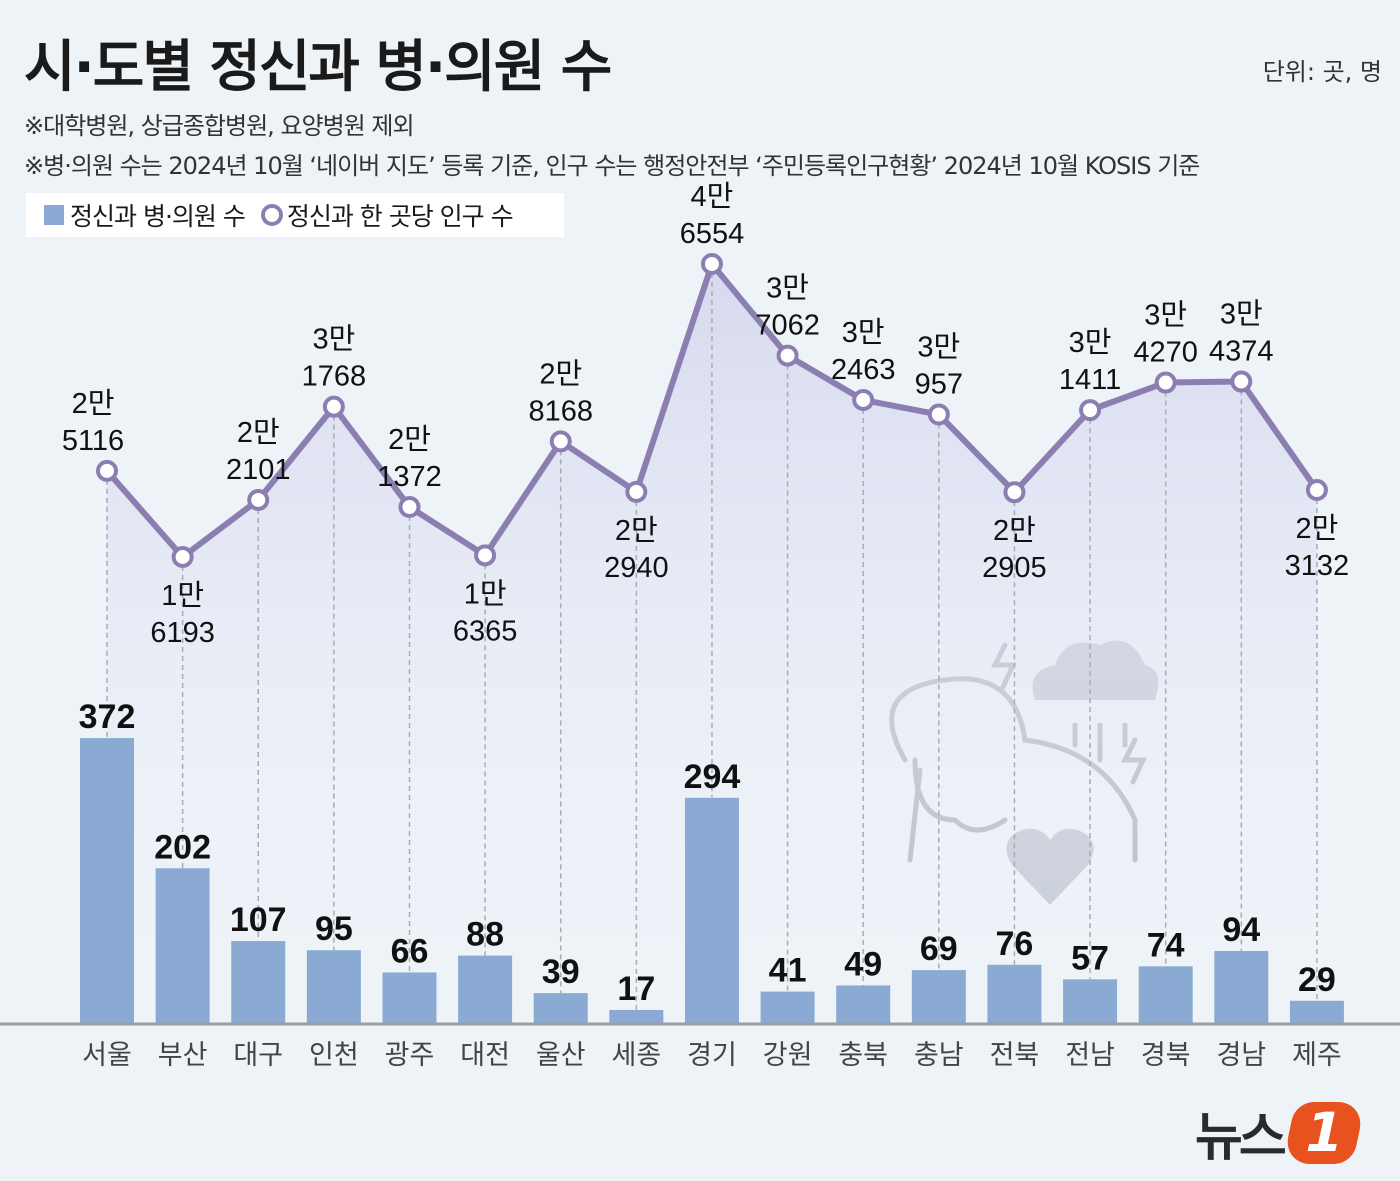 This screenshot has width=1400, height=1181. What do you see at coordinates (333, 986) in the screenshot?
I see `bar-인천` at bounding box center [333, 986].